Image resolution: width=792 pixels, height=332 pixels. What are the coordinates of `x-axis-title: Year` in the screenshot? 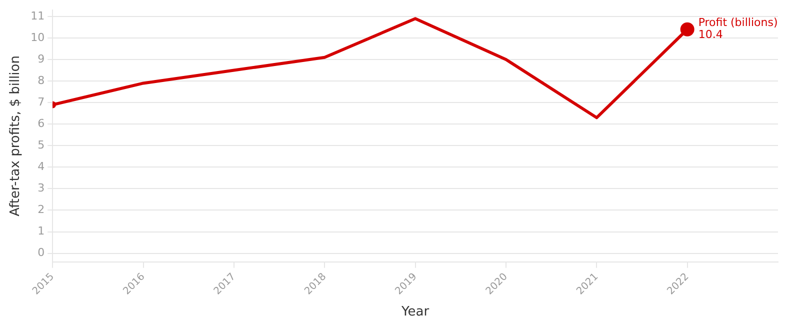 It's located at (415, 312).